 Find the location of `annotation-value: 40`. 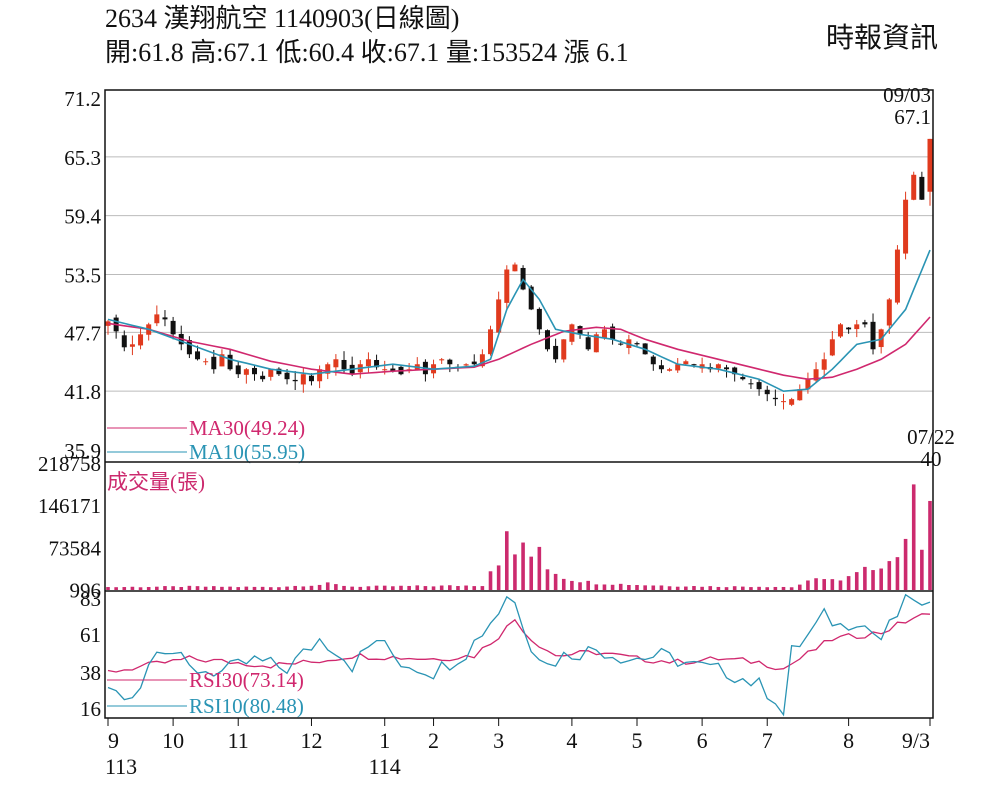

annotation-value: 40 is located at coordinates (931, 459).